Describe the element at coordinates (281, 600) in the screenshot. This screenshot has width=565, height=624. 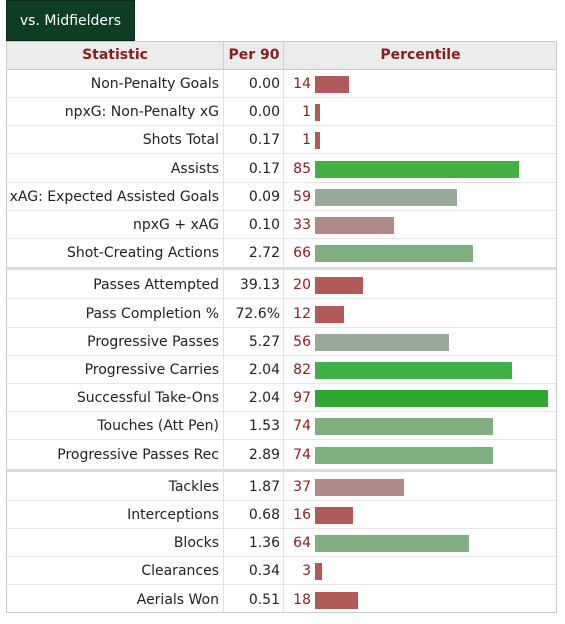
I see `table-row: Aerials Won 0.51 18` at that location.